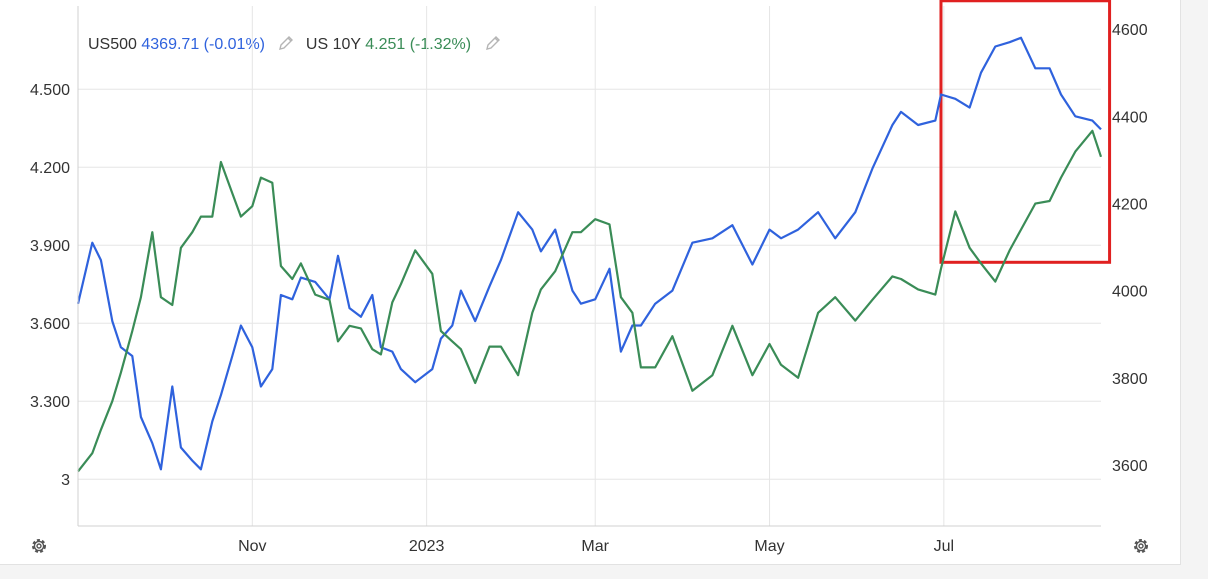 Image resolution: width=1208 pixels, height=579 pixels. What do you see at coordinates (50, 168) in the screenshot?
I see `left-axis-tick-label: 4.200` at bounding box center [50, 168].